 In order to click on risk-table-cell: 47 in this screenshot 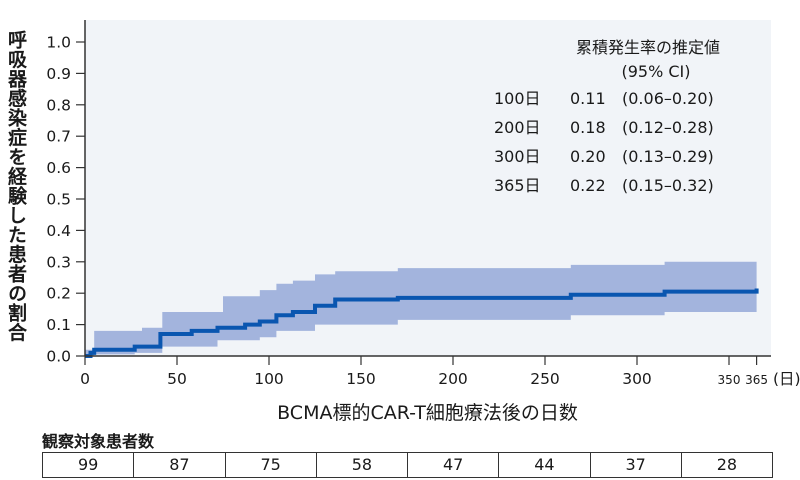, I will do `click(454, 465)`.